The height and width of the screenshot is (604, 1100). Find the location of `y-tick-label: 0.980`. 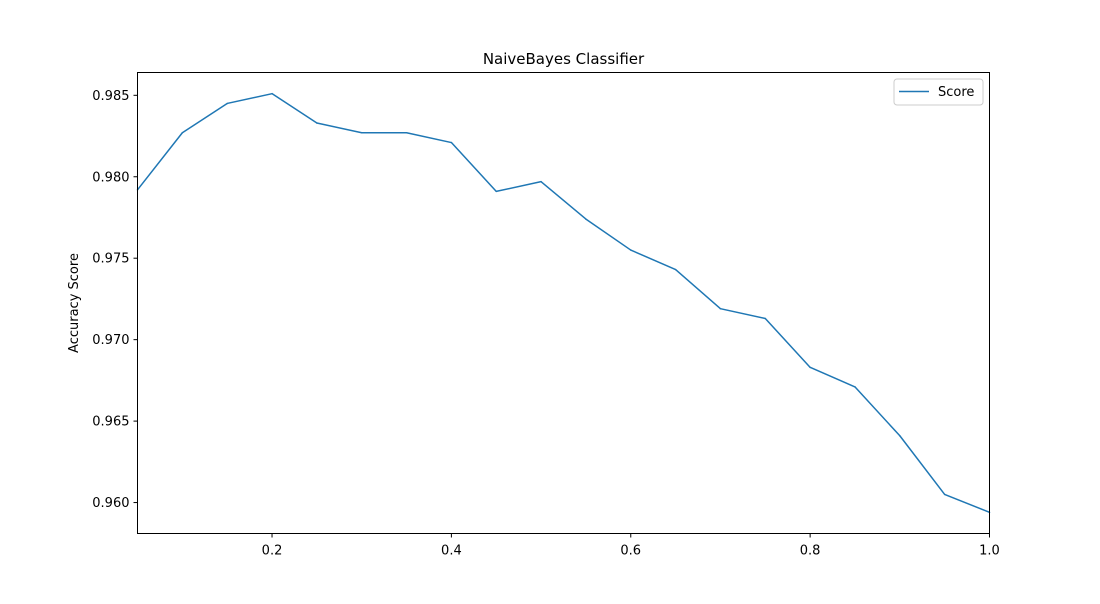

y-tick-label: 0.980 is located at coordinates (110, 177).